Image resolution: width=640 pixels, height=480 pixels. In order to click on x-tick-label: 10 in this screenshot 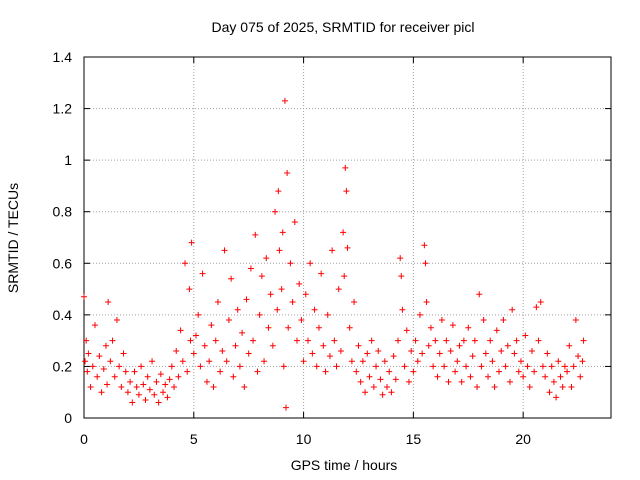, I will do `click(304, 439)`.